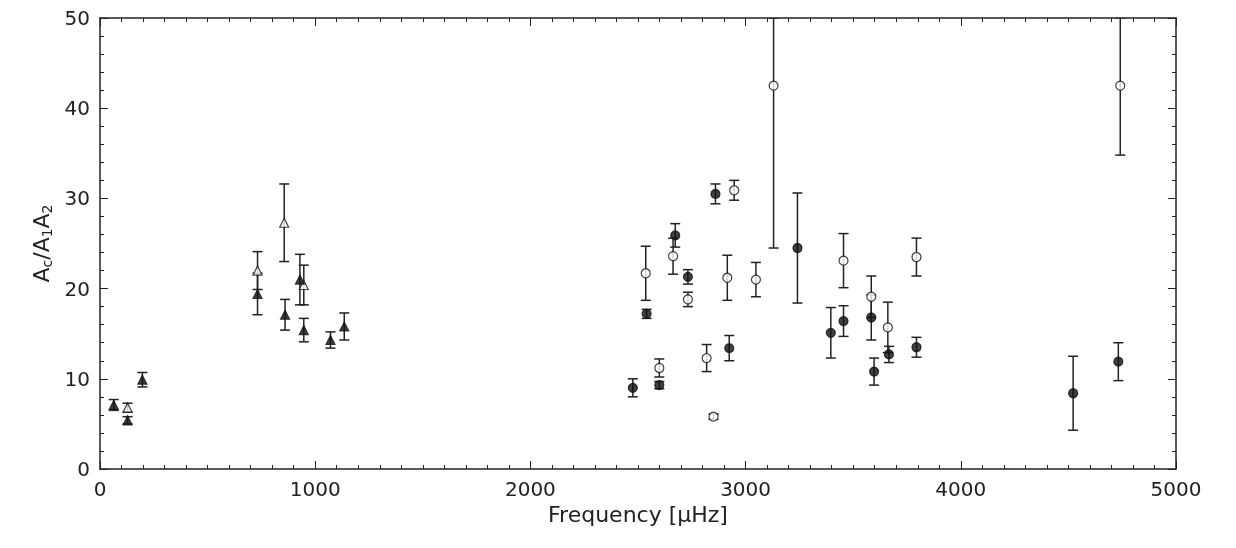 This screenshot has width=1236, height=548. Describe the element at coordinates (315, 489) in the screenshot. I see `x-tick-label: 1000` at that location.